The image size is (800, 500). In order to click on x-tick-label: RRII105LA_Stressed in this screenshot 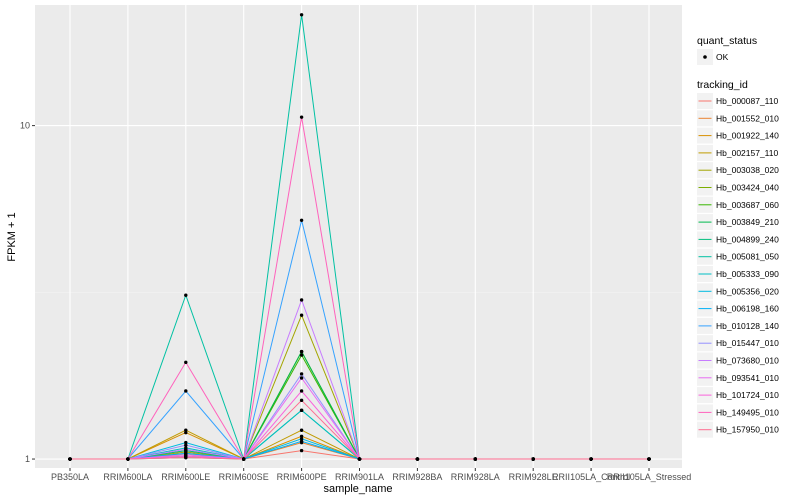, I will do `click(649, 477)`.